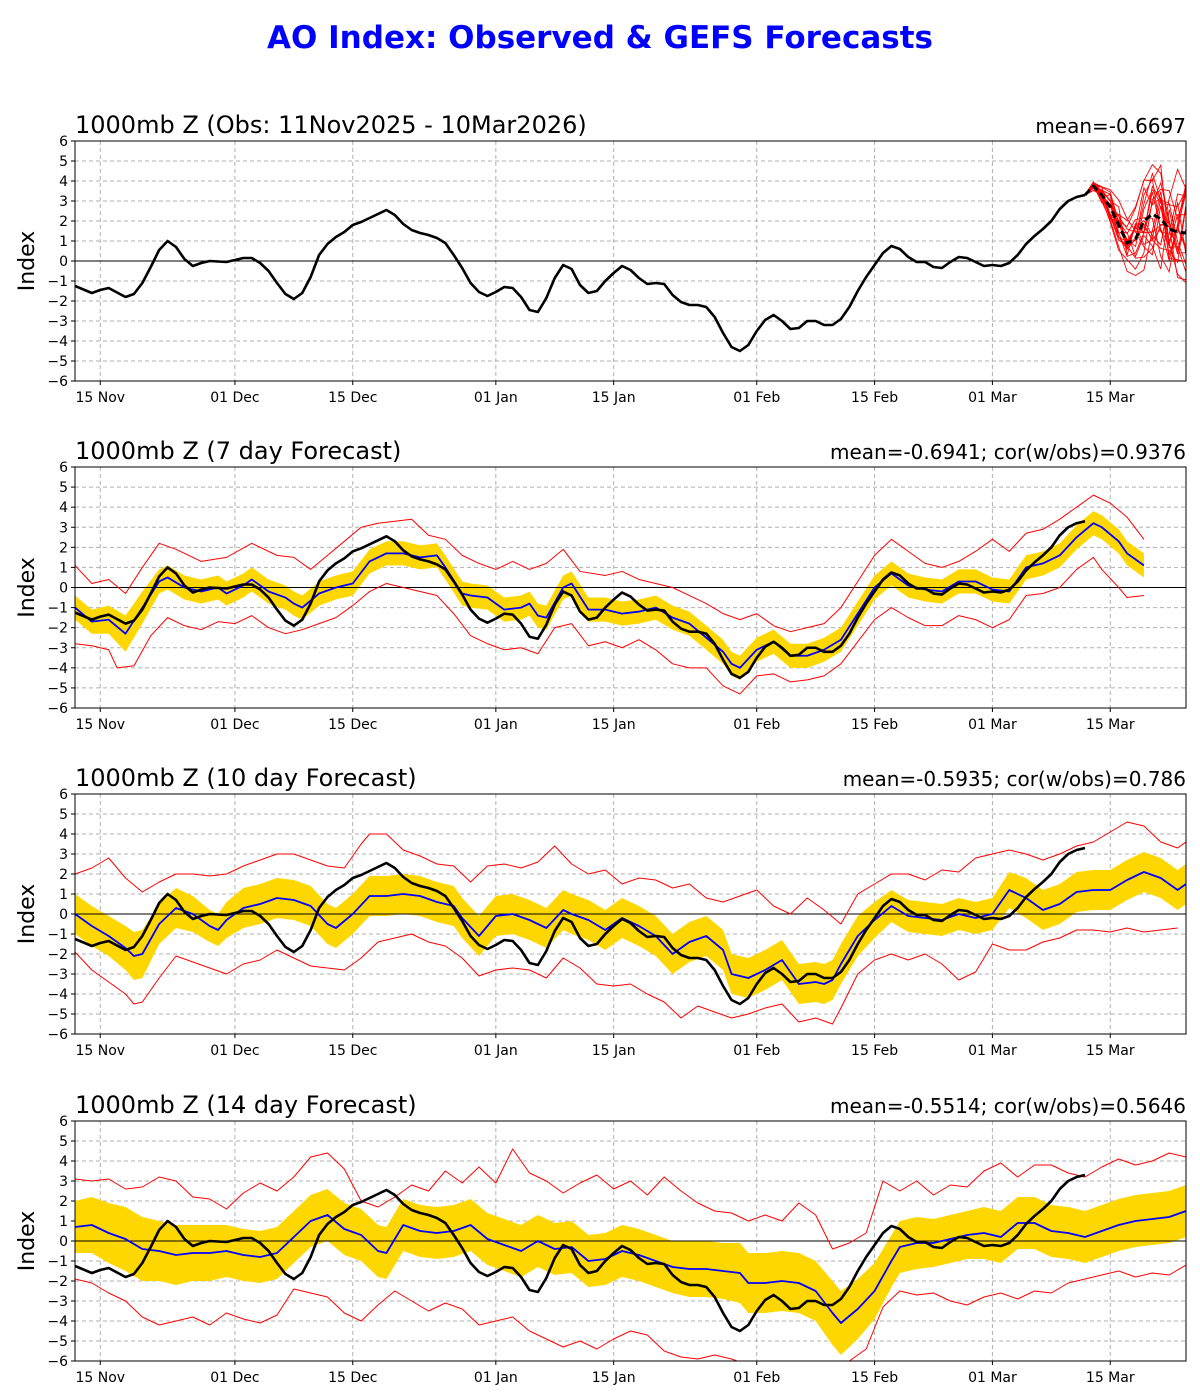 The height and width of the screenshot is (1400, 1200). I want to click on panel-stats: mean=-0.6697, so click(1110, 126).